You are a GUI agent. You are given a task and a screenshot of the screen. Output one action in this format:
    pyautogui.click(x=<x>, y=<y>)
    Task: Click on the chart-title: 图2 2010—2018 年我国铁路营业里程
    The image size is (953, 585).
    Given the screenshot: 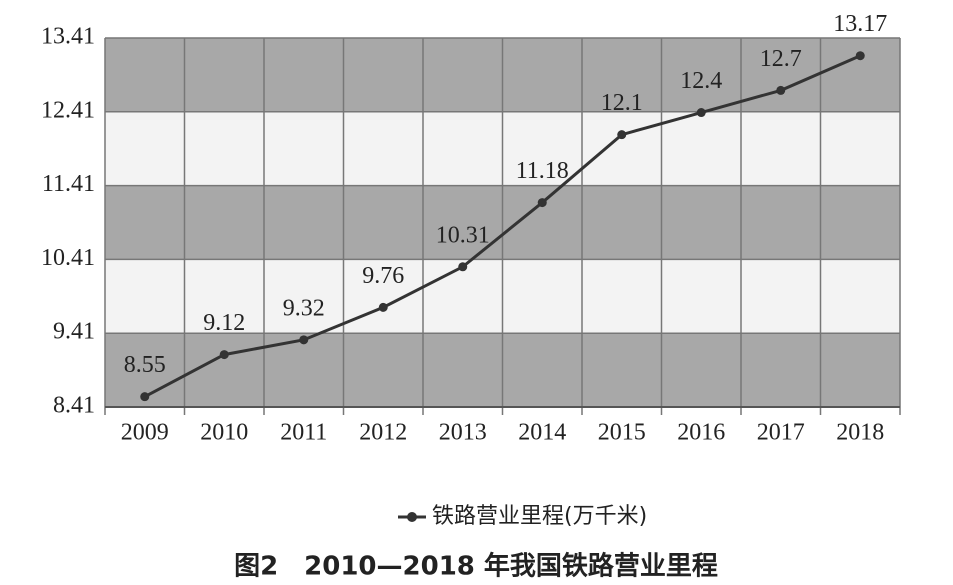 What is the action you would take?
    pyautogui.click(x=476, y=566)
    